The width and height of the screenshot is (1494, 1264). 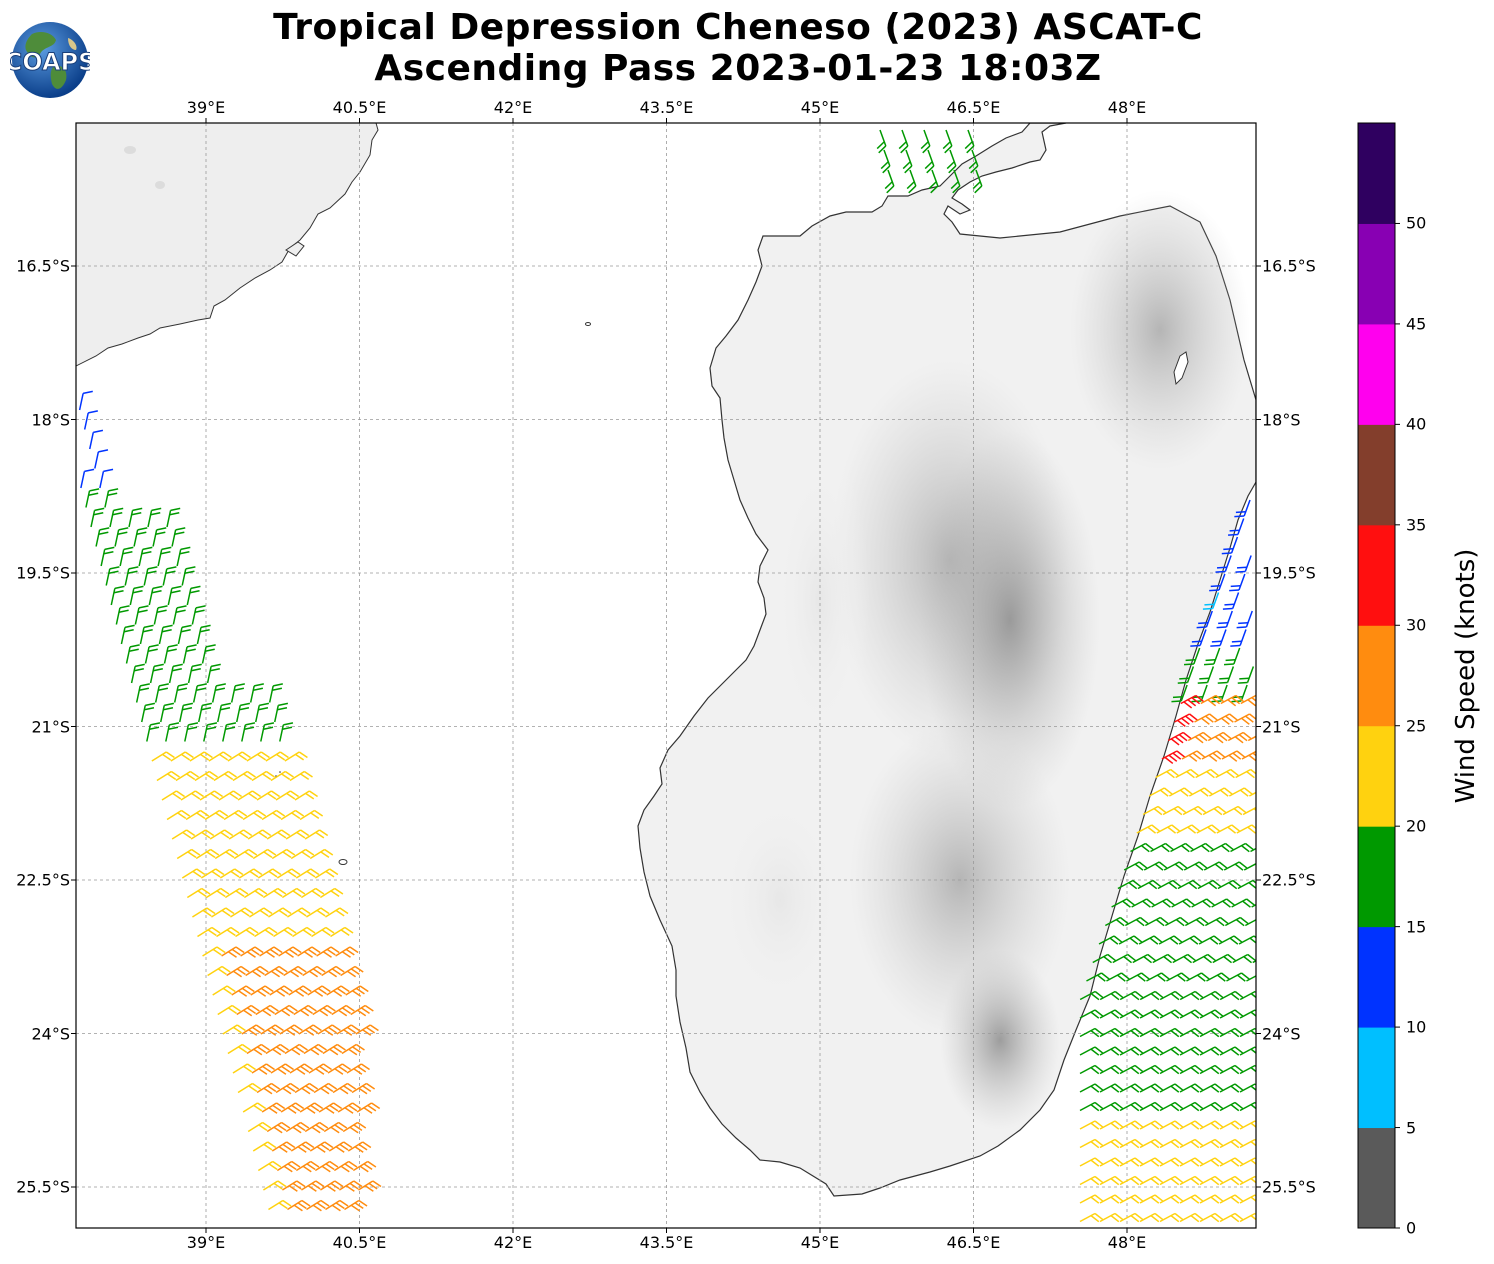 I want to click on lon-tick-label: 39°E, so click(x=206, y=107).